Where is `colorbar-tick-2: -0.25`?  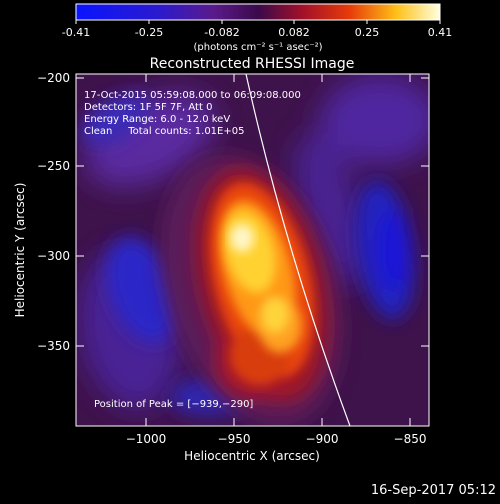 colorbar-tick-2: -0.25 is located at coordinates (149, 32).